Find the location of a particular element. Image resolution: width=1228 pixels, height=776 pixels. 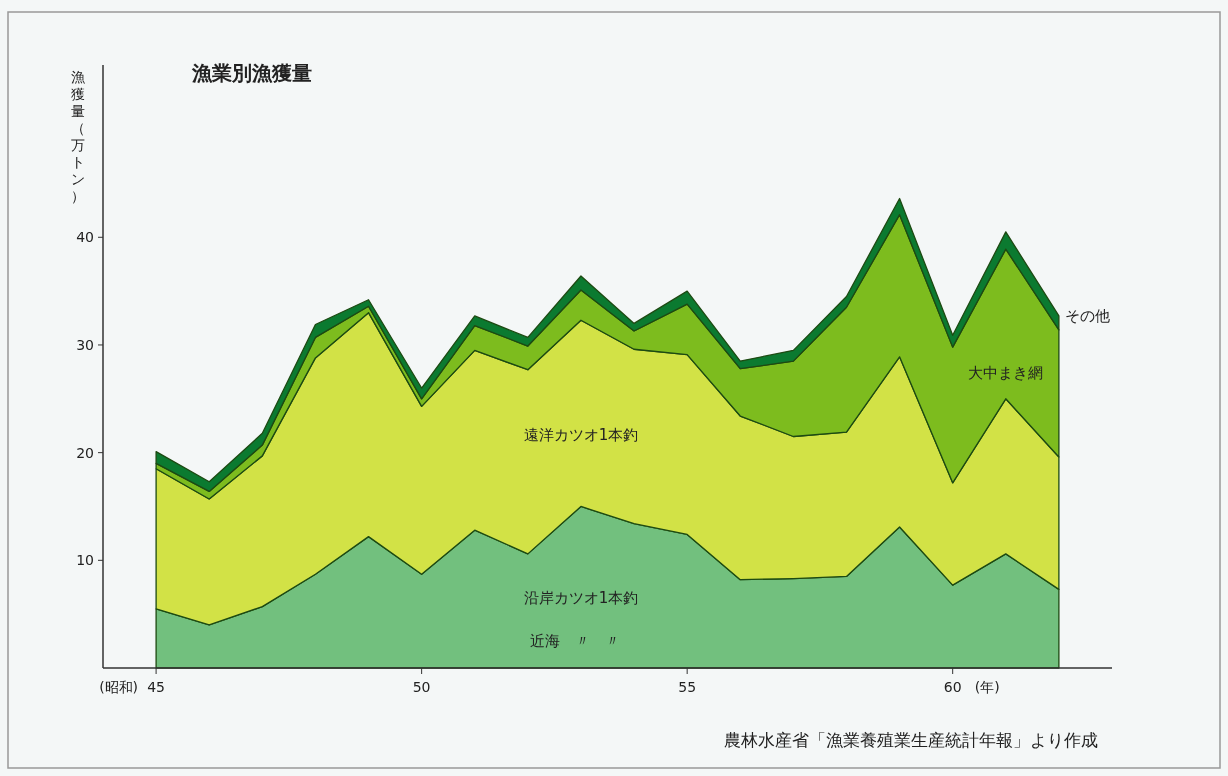

series-label: 大中まき網 is located at coordinates (1006, 372).